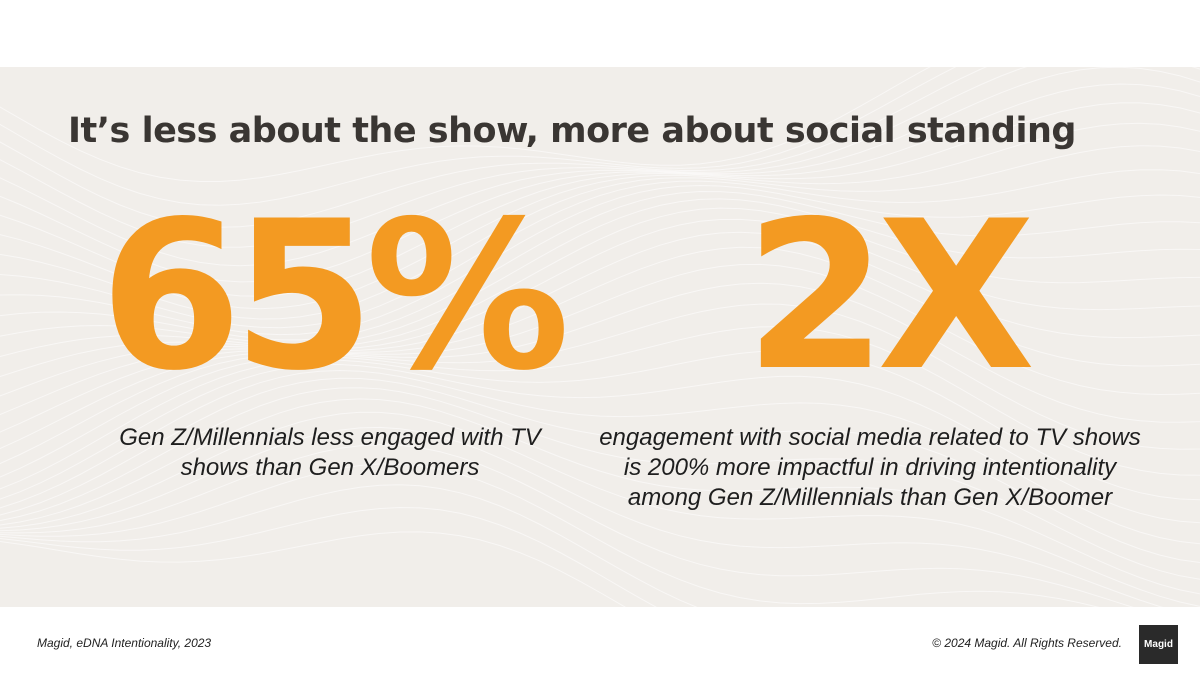 Image resolution: width=1200 pixels, height=675 pixels. Describe the element at coordinates (124, 643) in the screenshot. I see `source-note: Magid, eDNA Intentionality, 2023` at that location.